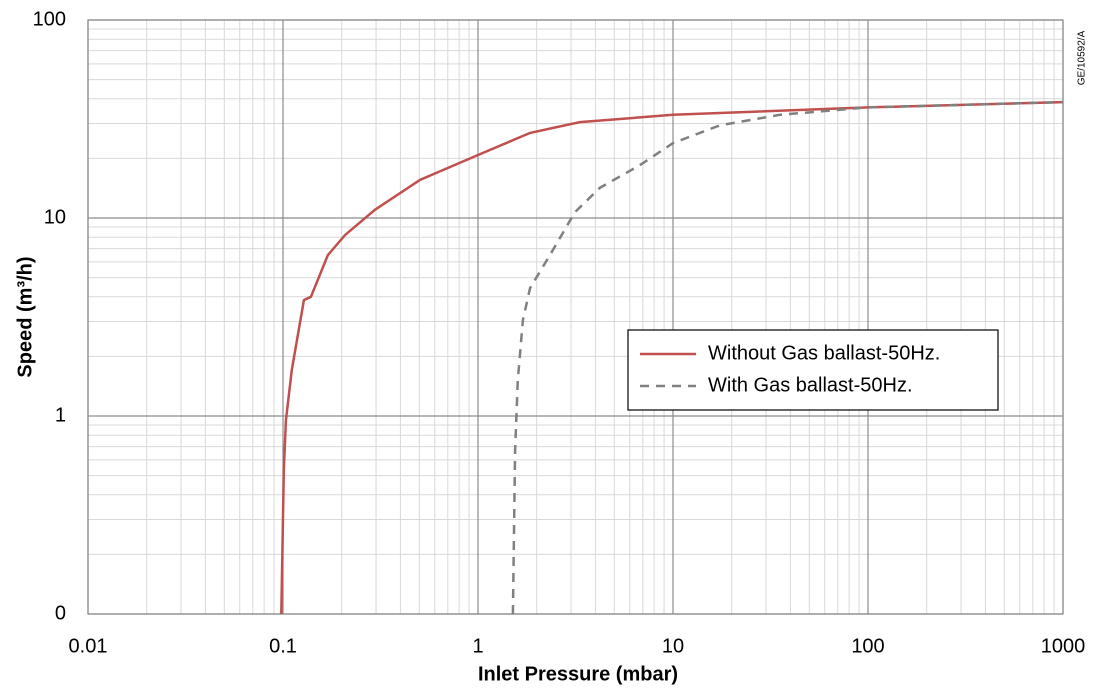  Describe the element at coordinates (60, 613) in the screenshot. I see `y-tick-label: 0` at that location.